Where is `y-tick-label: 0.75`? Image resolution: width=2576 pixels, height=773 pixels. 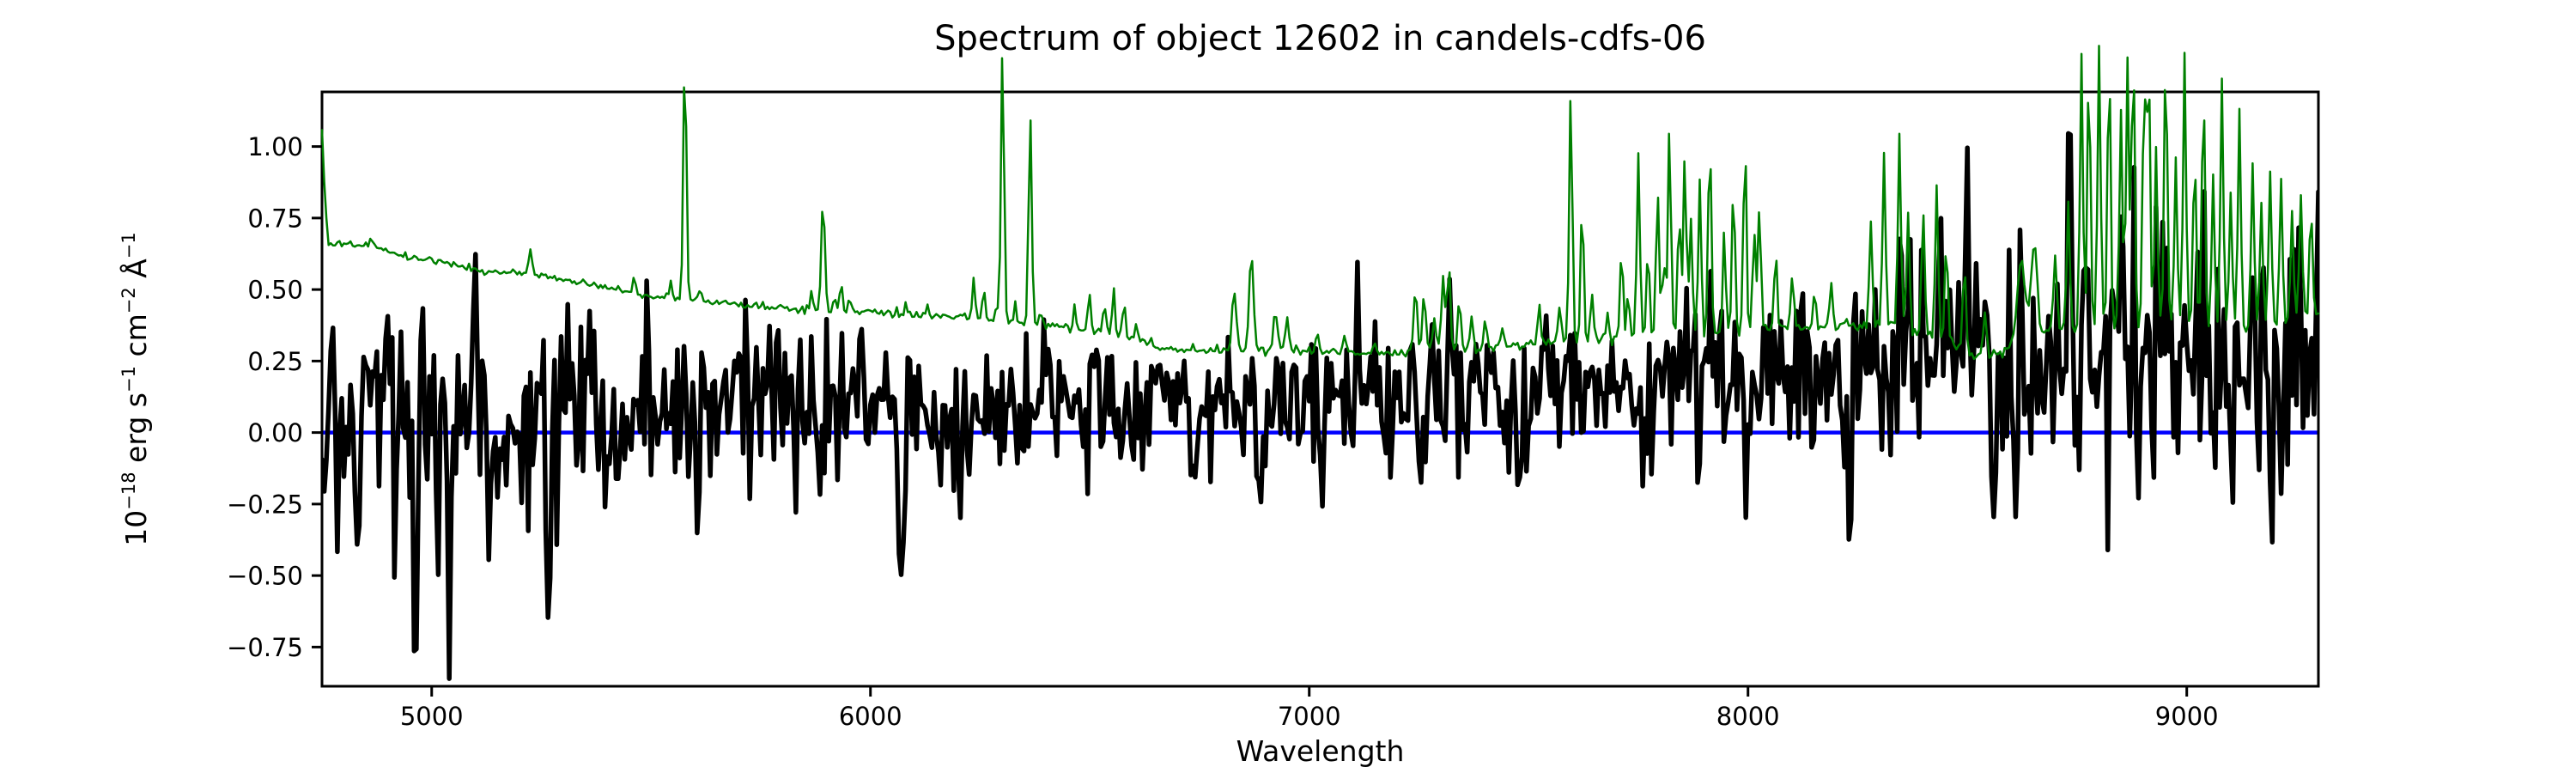 y-tick-label: 0.75 is located at coordinates (275, 218).